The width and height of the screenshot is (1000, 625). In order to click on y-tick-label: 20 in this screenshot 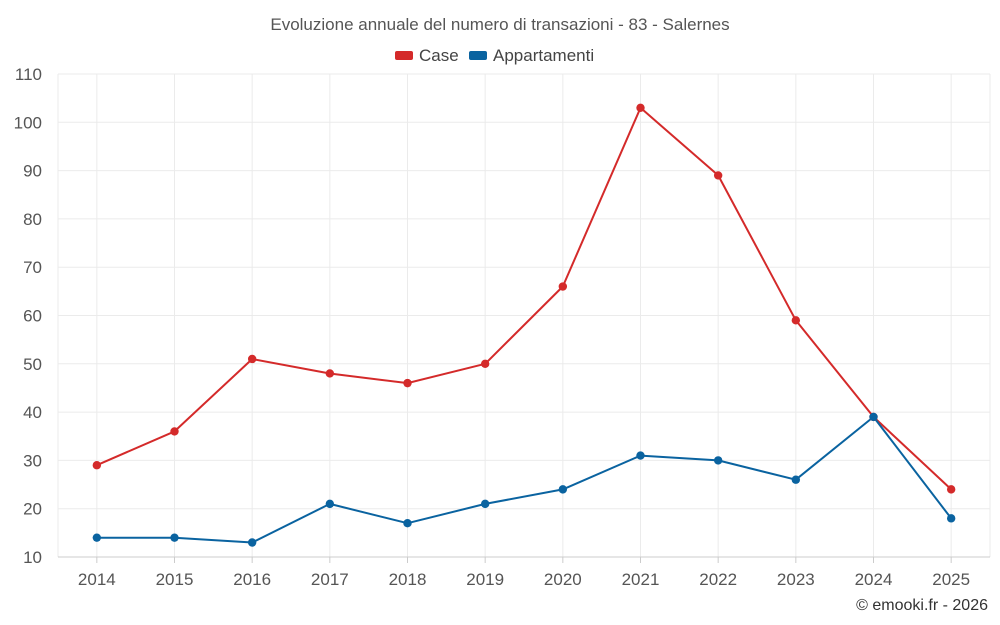, I will do `click(32, 509)`.